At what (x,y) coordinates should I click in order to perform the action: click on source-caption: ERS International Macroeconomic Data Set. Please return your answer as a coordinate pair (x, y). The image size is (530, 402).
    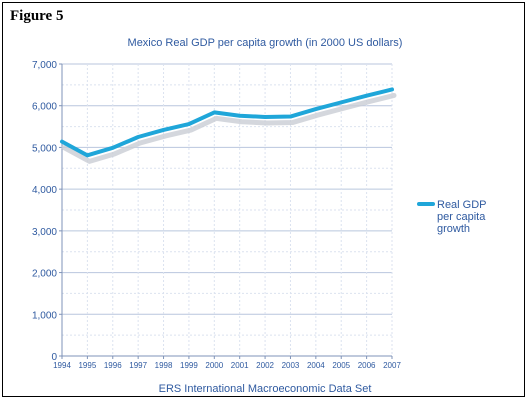
    Looking at the image, I should click on (265, 389).